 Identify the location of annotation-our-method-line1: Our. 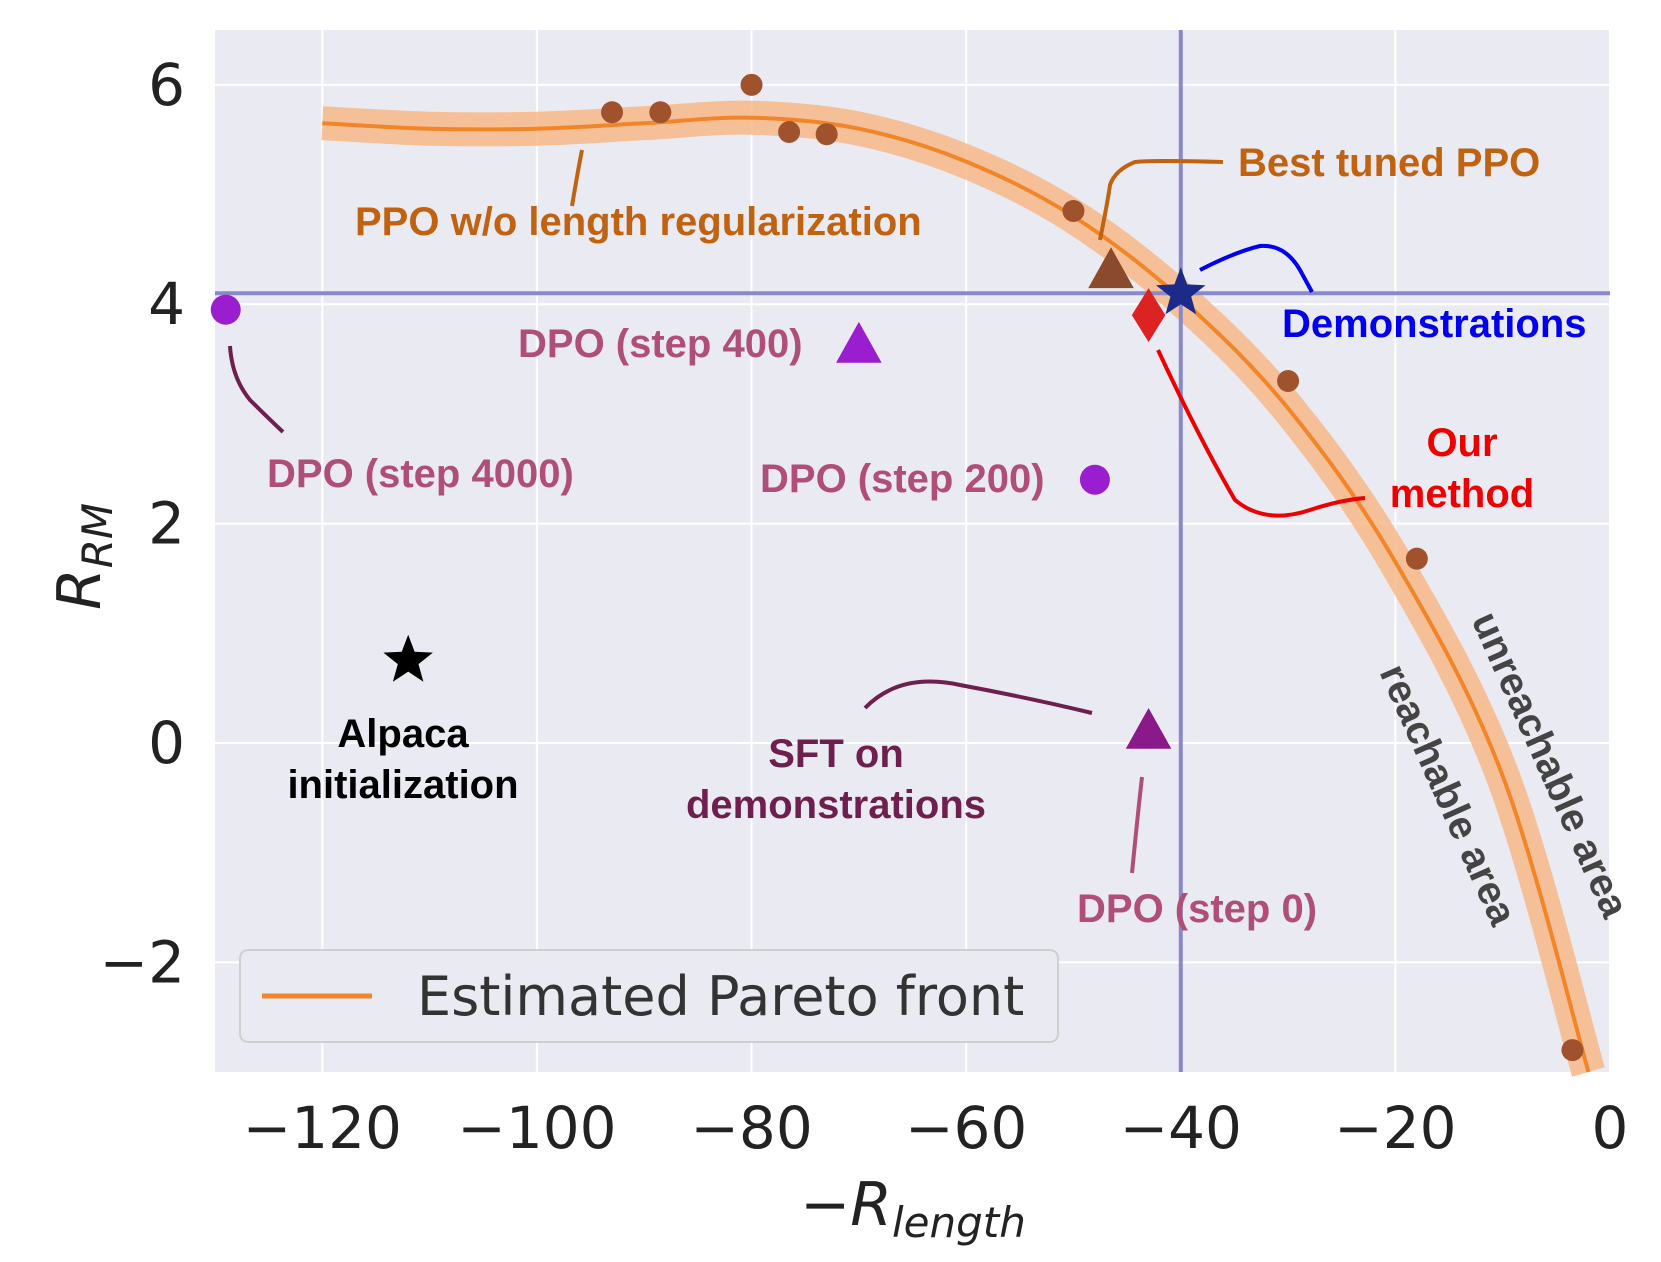
(1461, 443).